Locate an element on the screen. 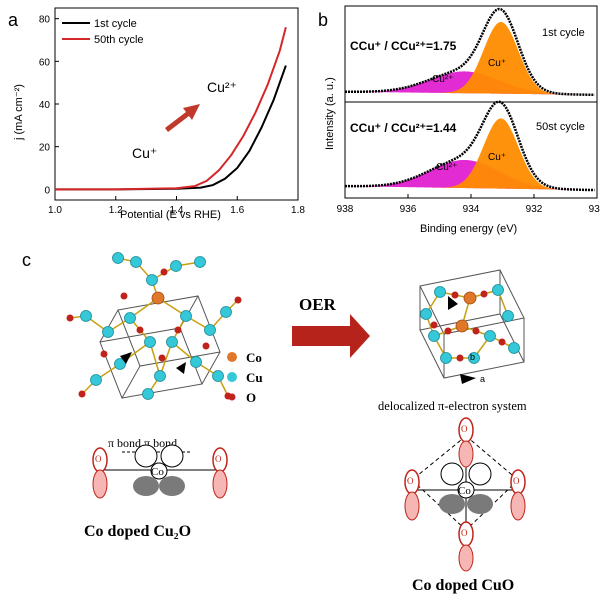 The image size is (600, 601). peak-label-cu1-bottom: Cu⁺ is located at coordinates (497, 157).